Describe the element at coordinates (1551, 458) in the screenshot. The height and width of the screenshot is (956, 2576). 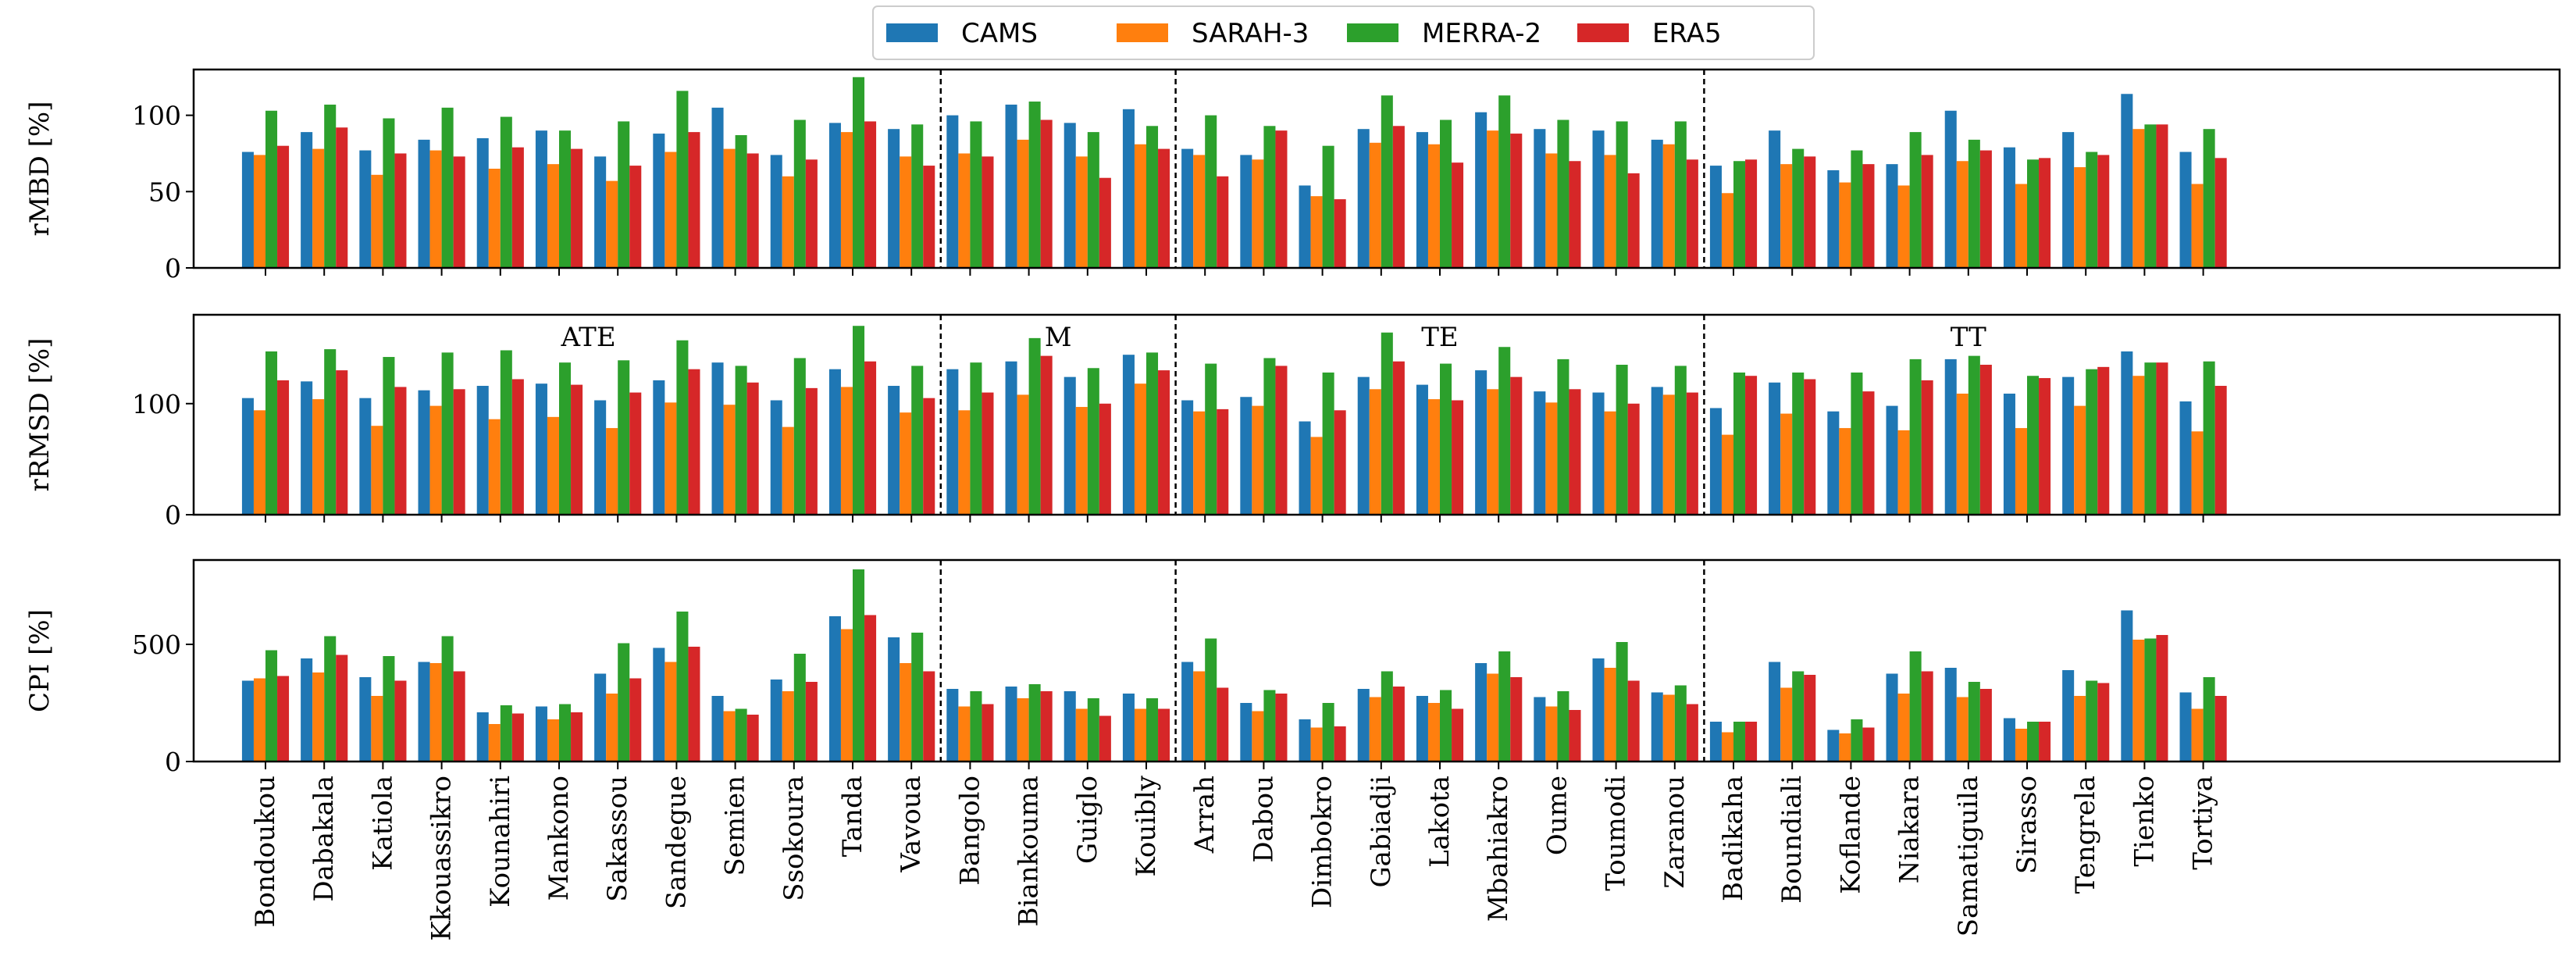
I see `bar-sarah-3-oume` at that location.